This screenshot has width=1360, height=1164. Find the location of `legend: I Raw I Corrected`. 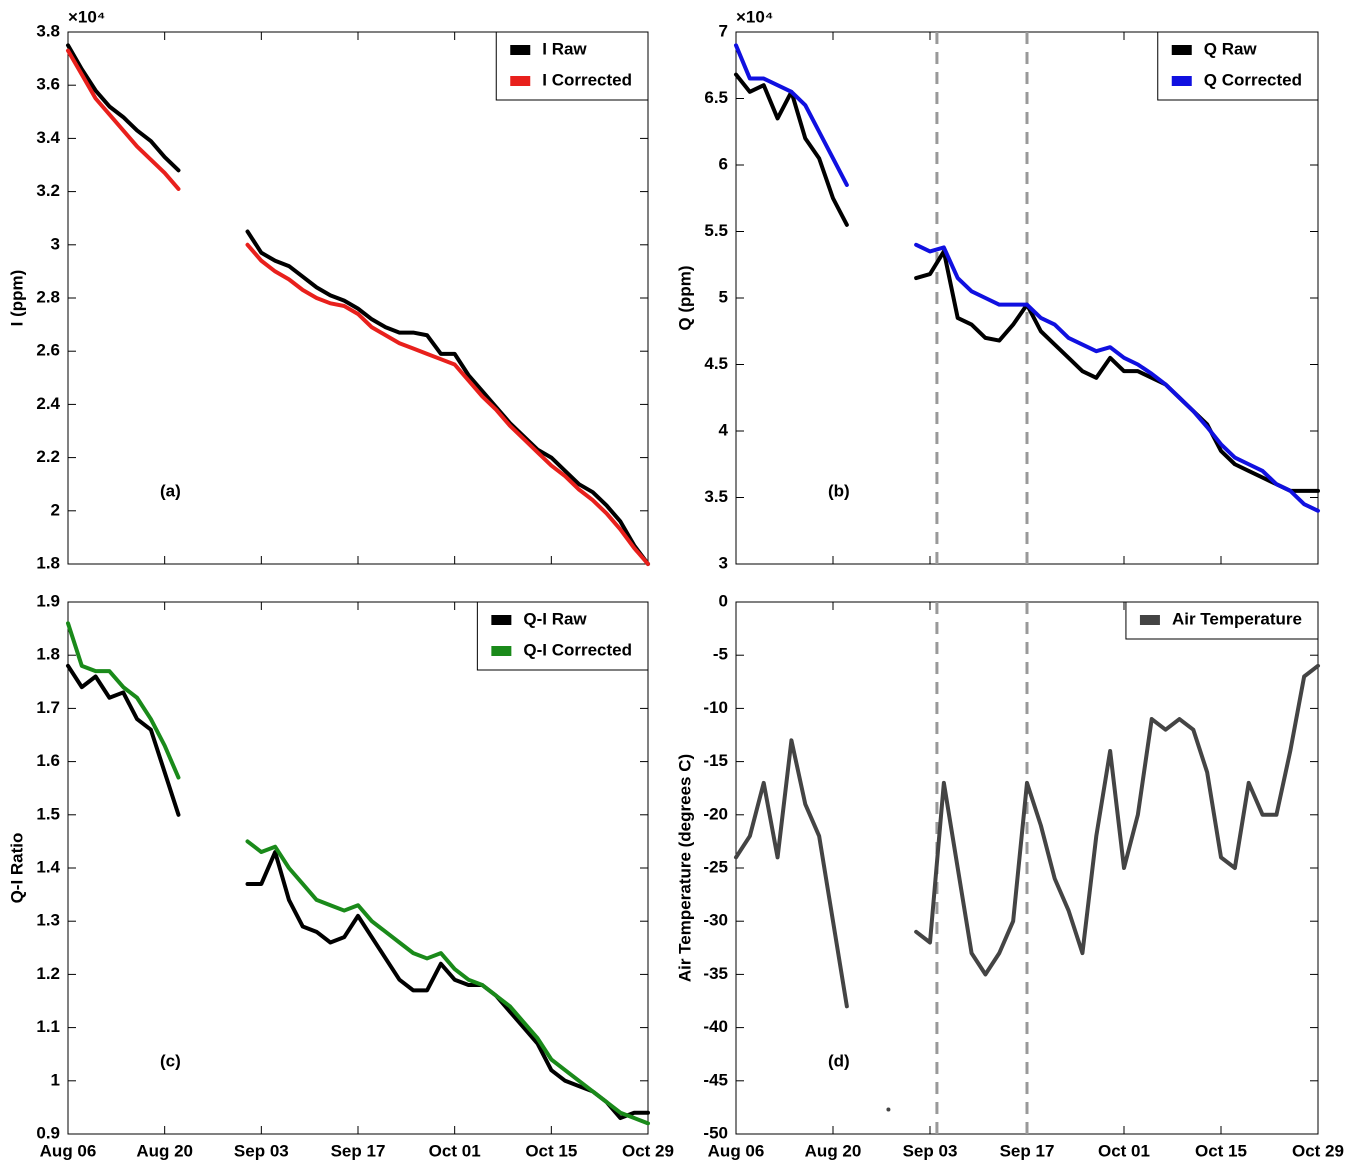

legend: I Raw I Corrected is located at coordinates (572, 66).